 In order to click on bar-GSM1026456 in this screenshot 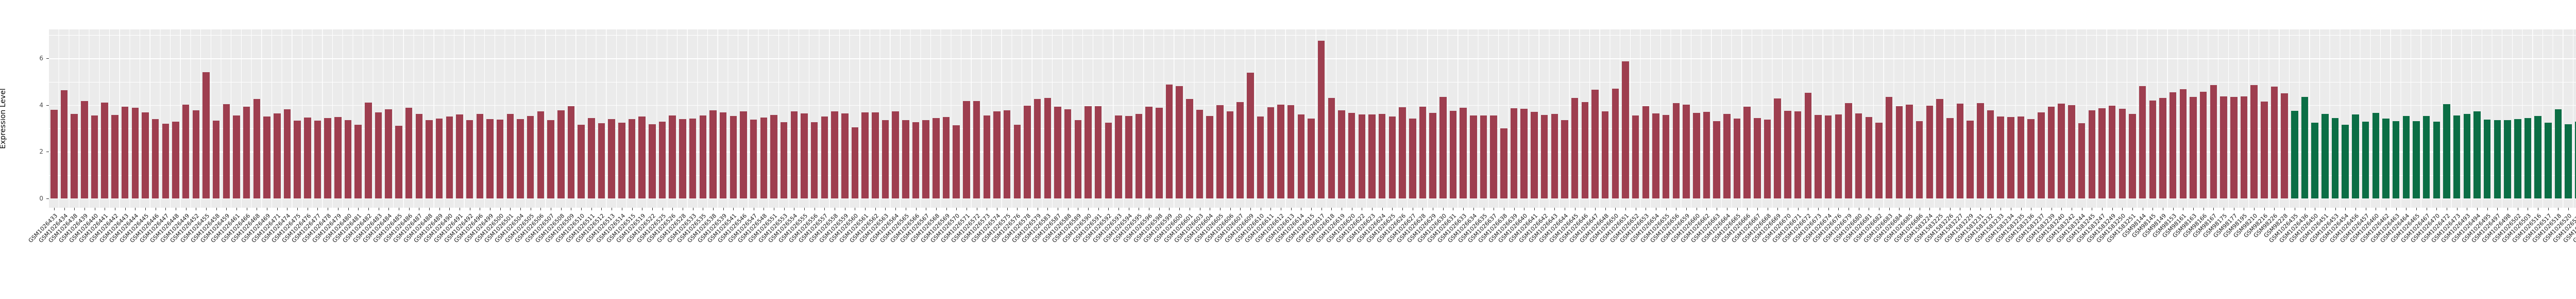, I will do `click(2356, 156)`.